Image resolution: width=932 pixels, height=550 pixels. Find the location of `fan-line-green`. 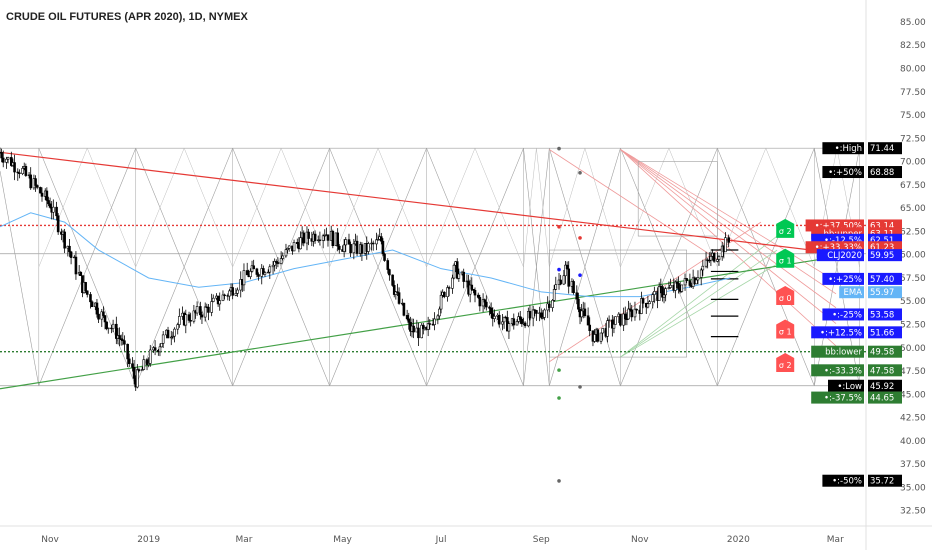

fan-line-green is located at coordinates (699, 310).